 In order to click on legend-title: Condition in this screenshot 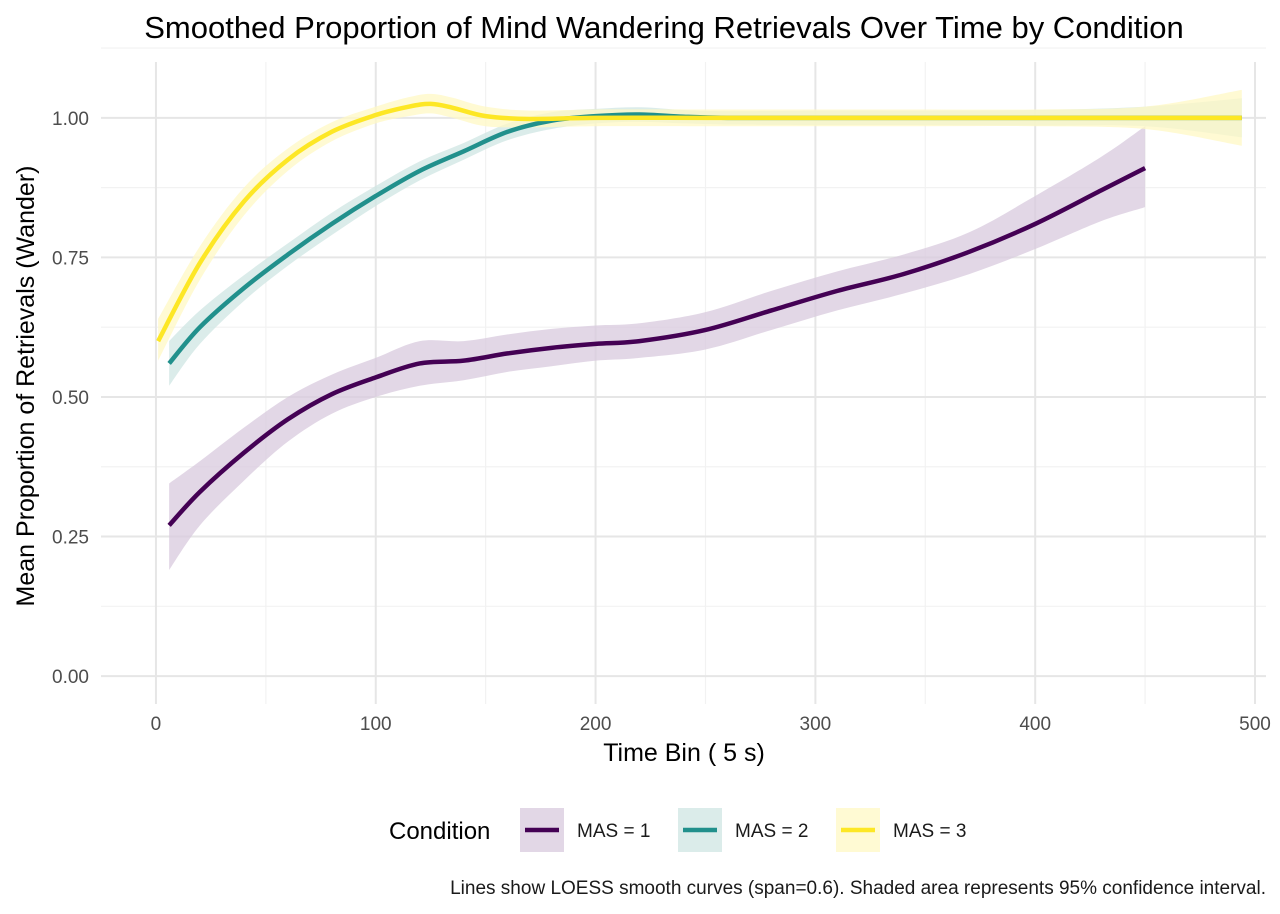, I will do `click(439, 831)`.